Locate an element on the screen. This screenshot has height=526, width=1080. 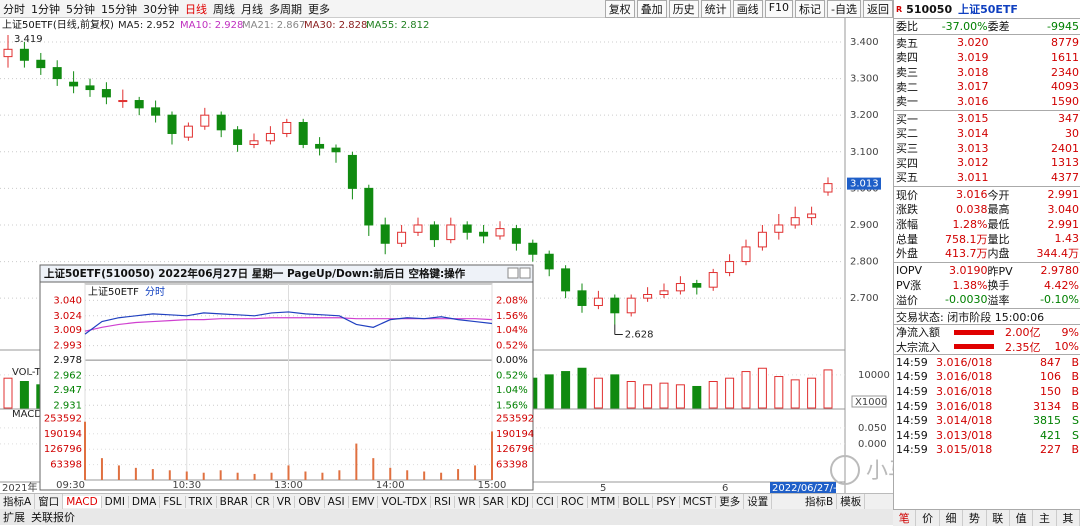
indicator-tab: SAR is located at coordinates (494, 501).